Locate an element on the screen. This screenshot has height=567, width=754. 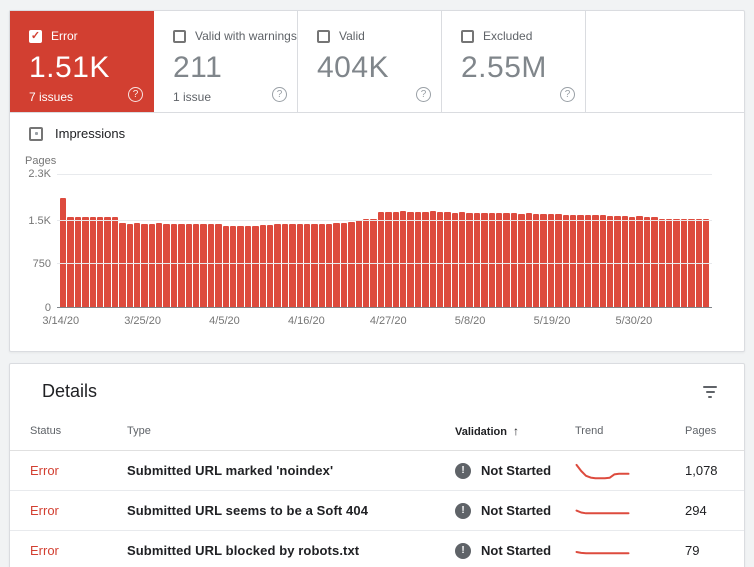
error-checkbox: ✓ is located at coordinates (35, 36).